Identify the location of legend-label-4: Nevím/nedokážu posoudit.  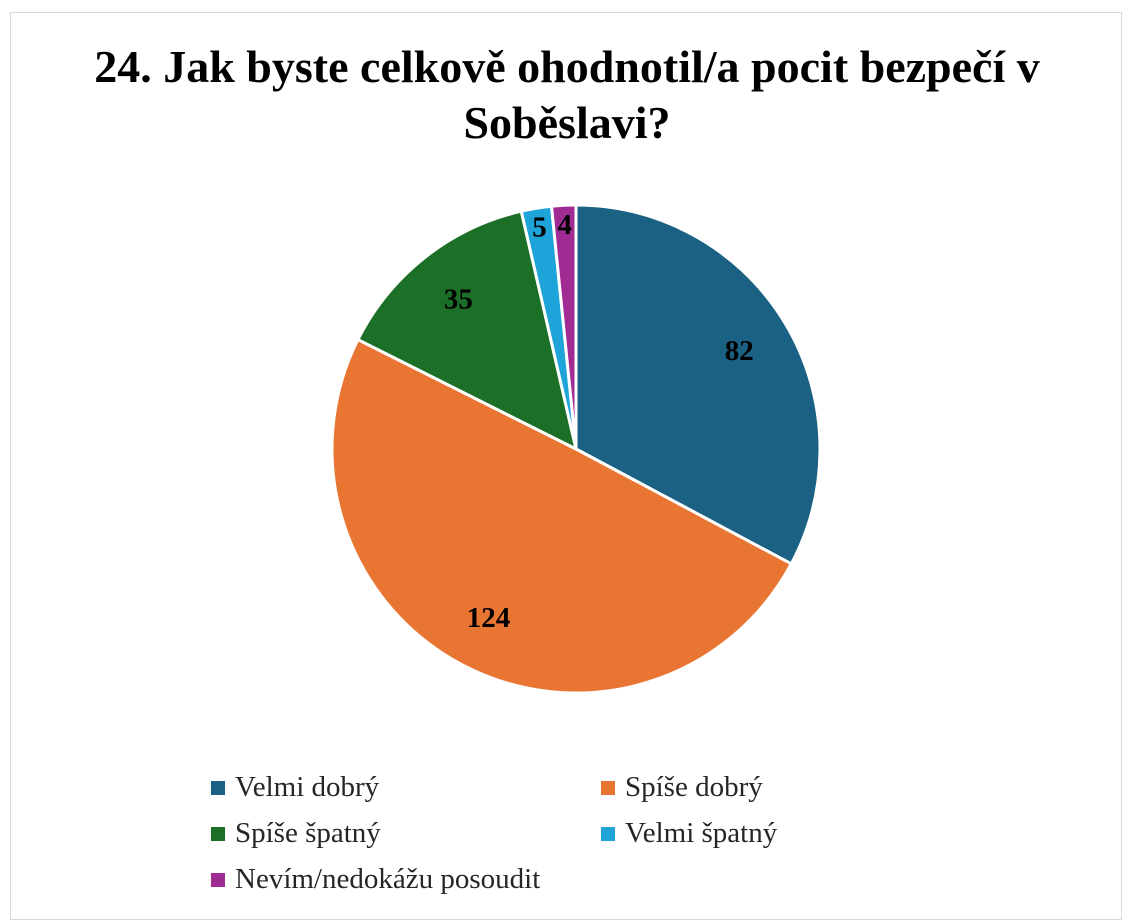
(388, 879).